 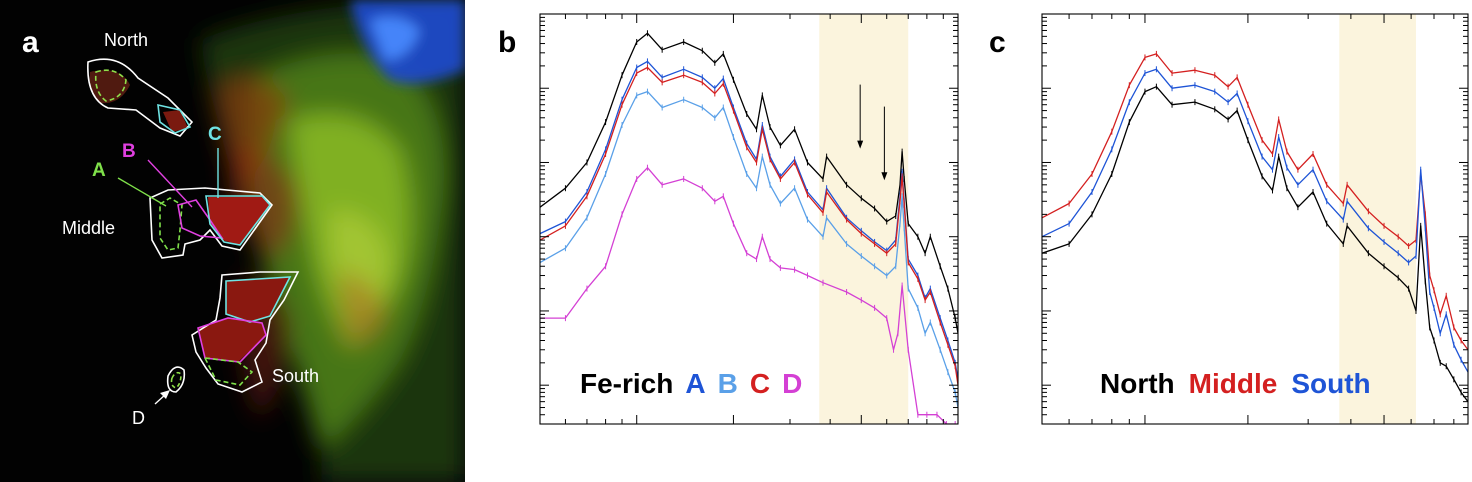 I want to click on panel-a-letter: a, so click(x=30, y=42).